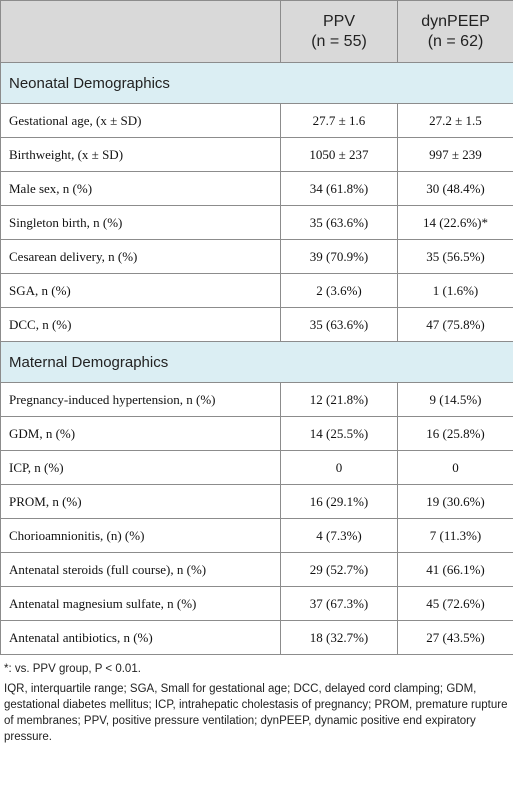  I want to click on data-row: GDM, n (%) 14 (25.5%) 16 (25.8%), so click(256, 433).